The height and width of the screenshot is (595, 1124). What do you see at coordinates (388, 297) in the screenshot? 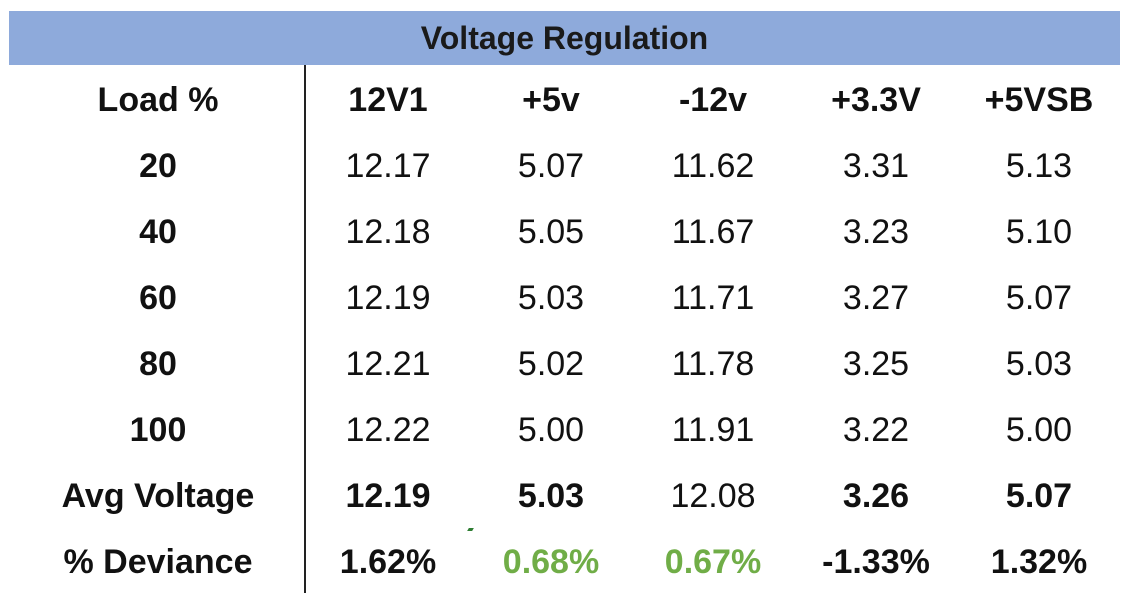
I see `table-cell: 12.19` at bounding box center [388, 297].